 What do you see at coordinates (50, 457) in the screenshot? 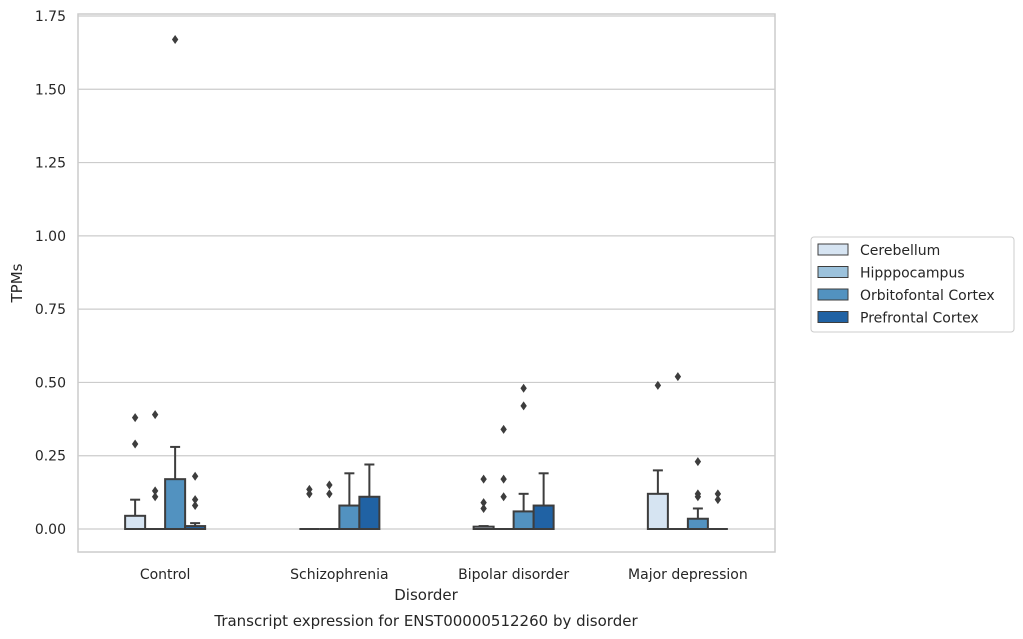
I see `y-tick-label: 0.25` at bounding box center [50, 457].